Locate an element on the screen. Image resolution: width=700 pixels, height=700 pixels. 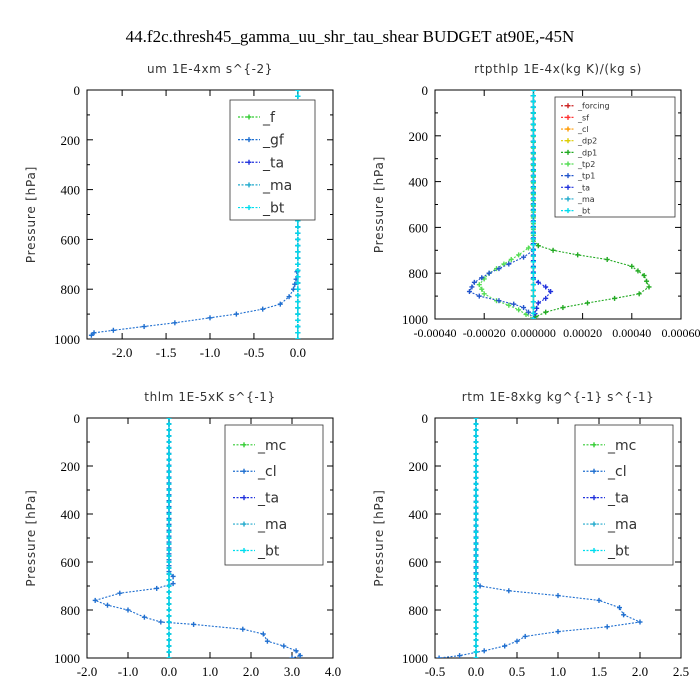
y-tick-label: 400 is located at coordinates (419, 182).